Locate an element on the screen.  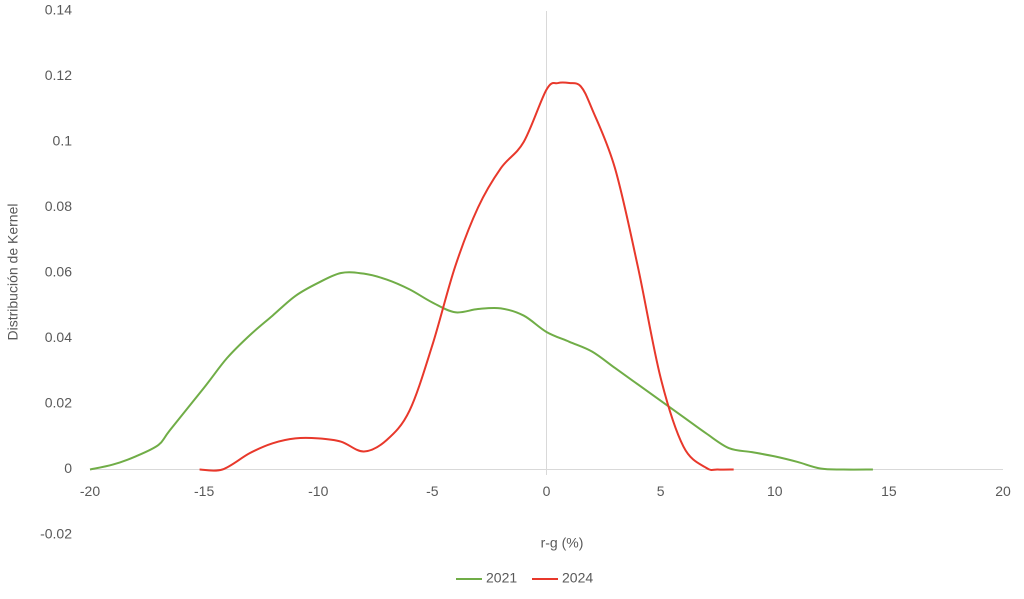
x-tick-label: -10 is located at coordinates (318, 491).